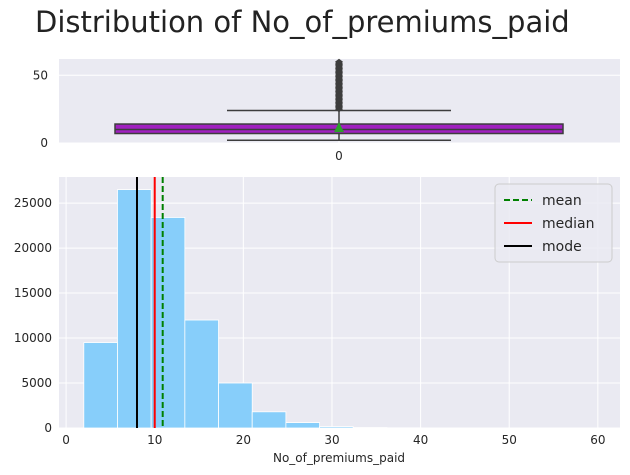 This screenshot has width=630, height=475. Describe the element at coordinates (48, 428) in the screenshot. I see `y-tick-label: 0` at that location.